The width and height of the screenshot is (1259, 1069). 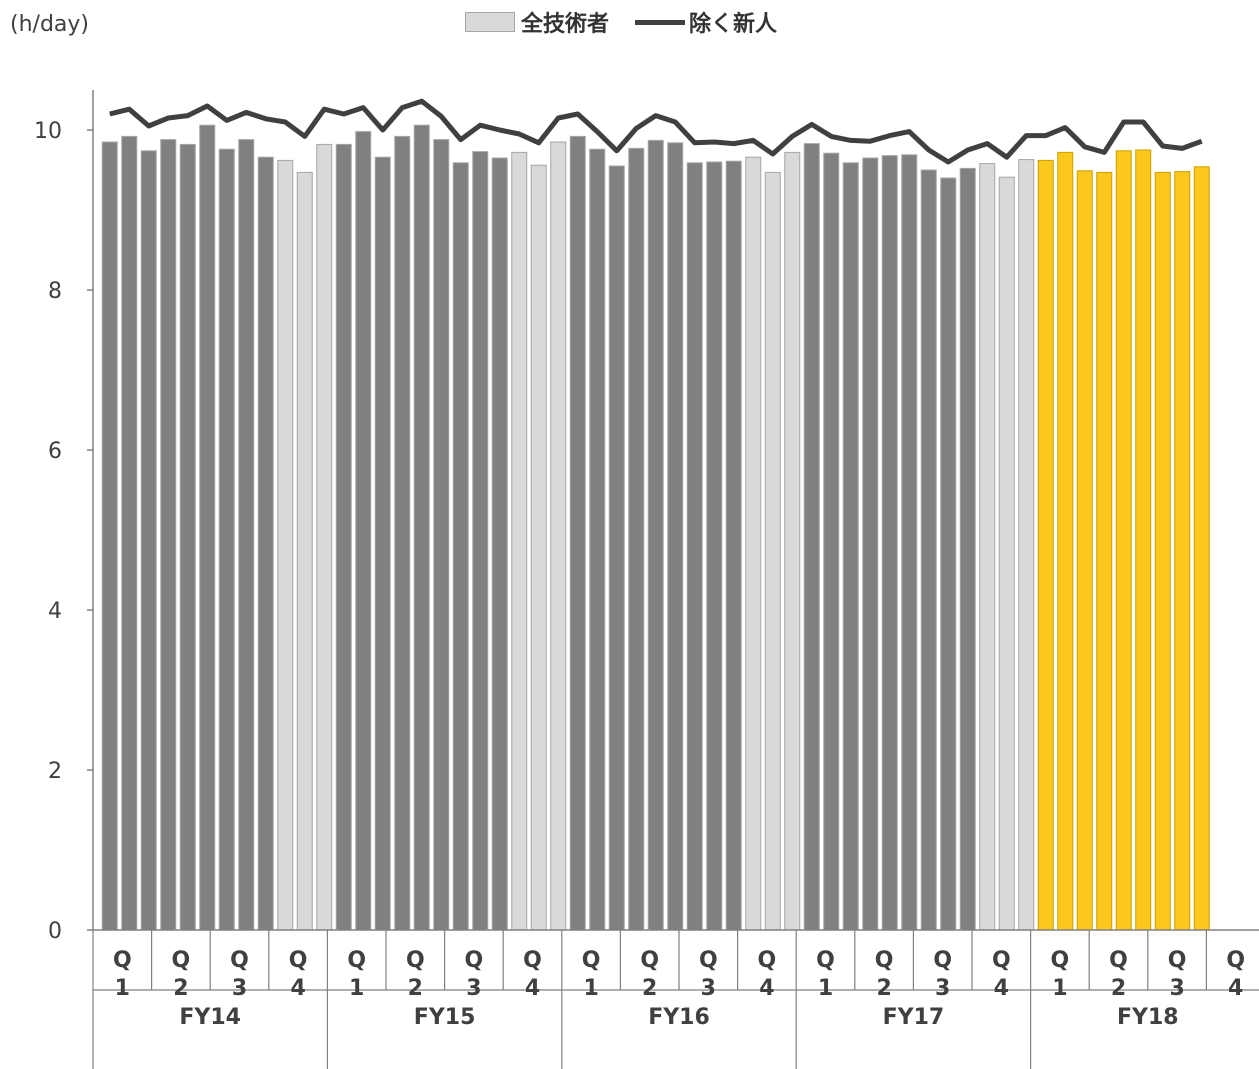 I want to click on legend-line-swatch, so click(x=660, y=22).